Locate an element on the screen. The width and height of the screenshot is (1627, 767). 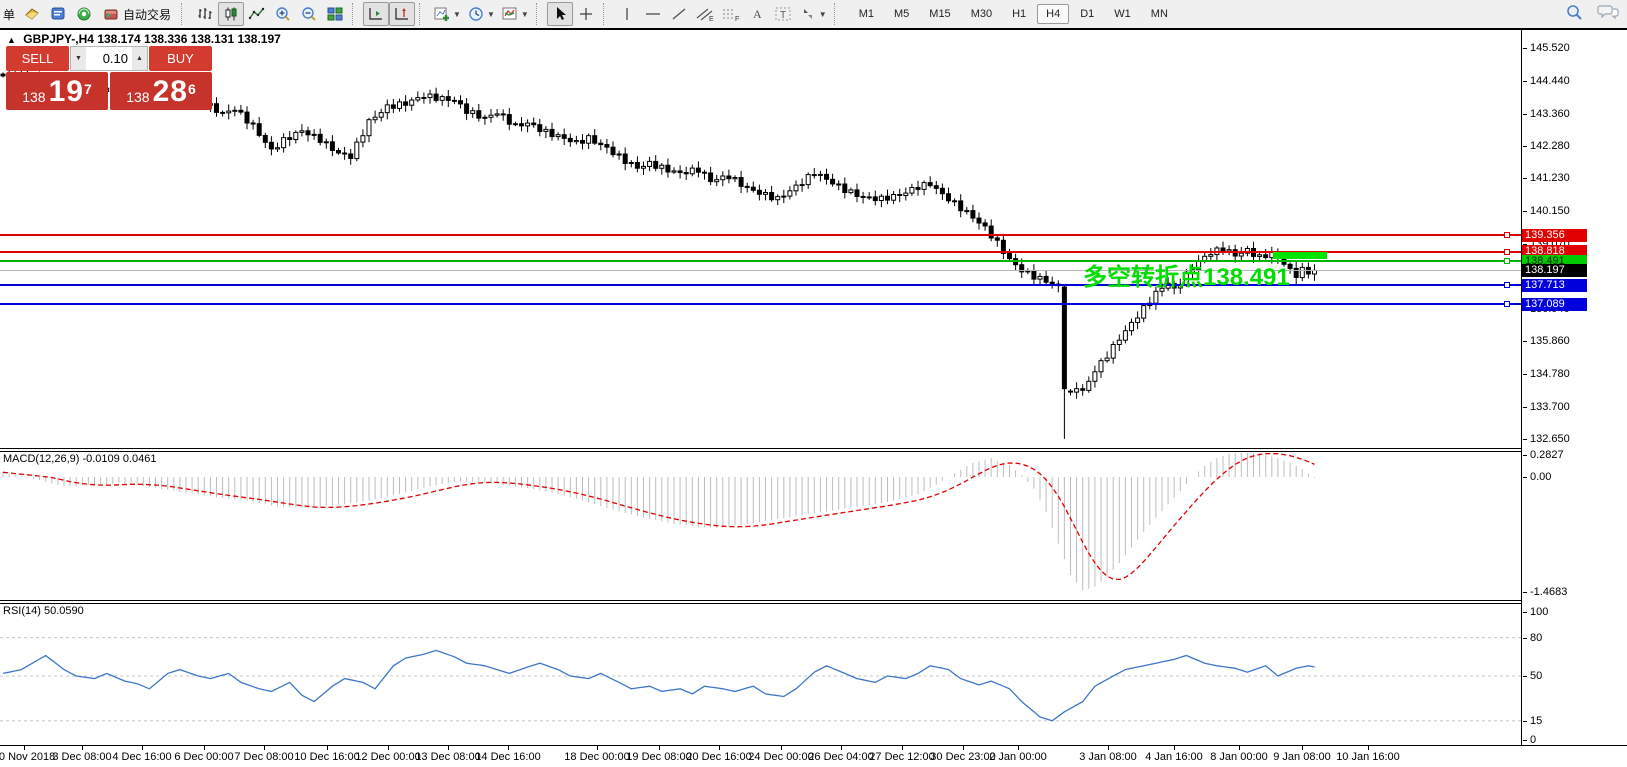
sell-button: SELL is located at coordinates (37, 58).